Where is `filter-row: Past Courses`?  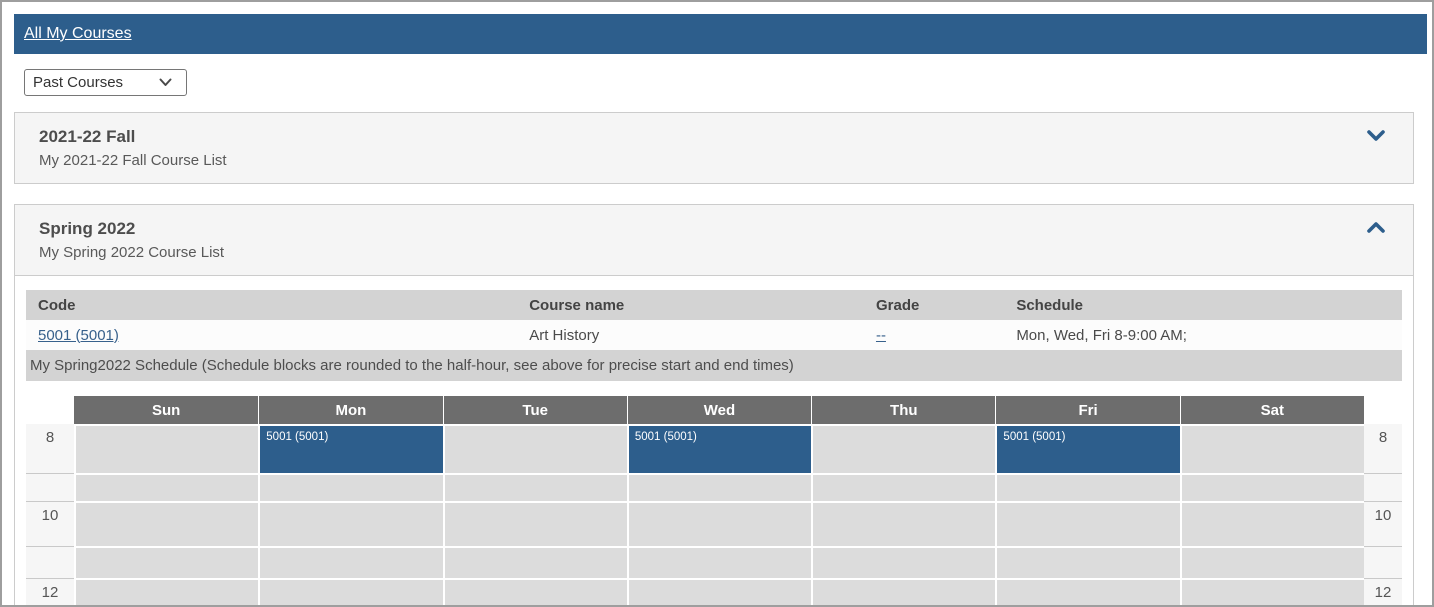
filter-row: Past Courses is located at coordinates (114, 82).